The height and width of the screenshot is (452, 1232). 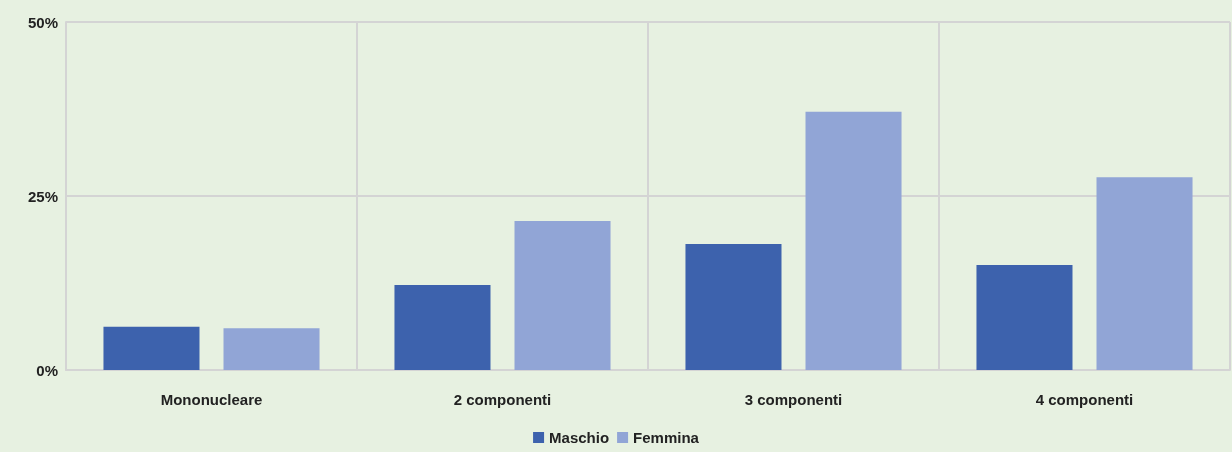 What do you see at coordinates (1084, 399) in the screenshot?
I see `x-tick-label: 4 componenti` at bounding box center [1084, 399].